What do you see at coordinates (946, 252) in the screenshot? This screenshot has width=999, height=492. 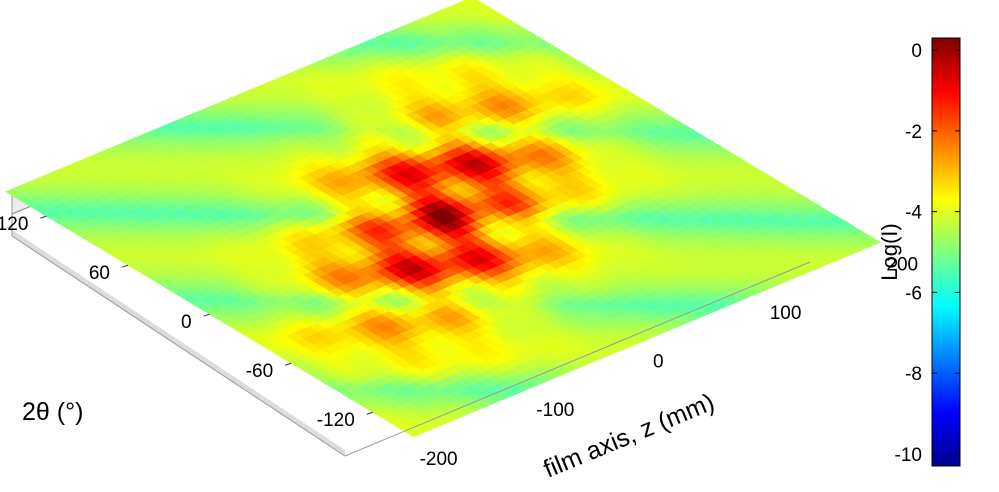 I see `colorbar-gradient` at bounding box center [946, 252].